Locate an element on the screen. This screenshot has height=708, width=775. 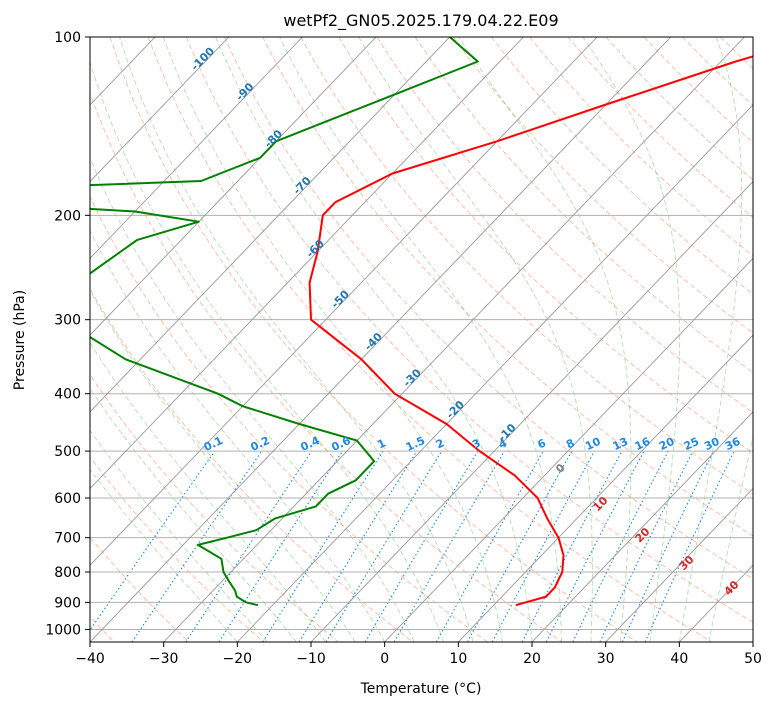
mixing-ratio-label: 10 is located at coordinates (593, 444).